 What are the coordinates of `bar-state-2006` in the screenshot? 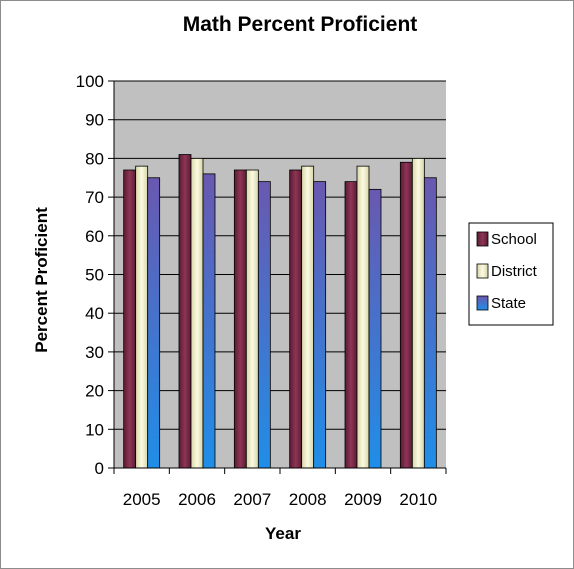 It's located at (209, 321).